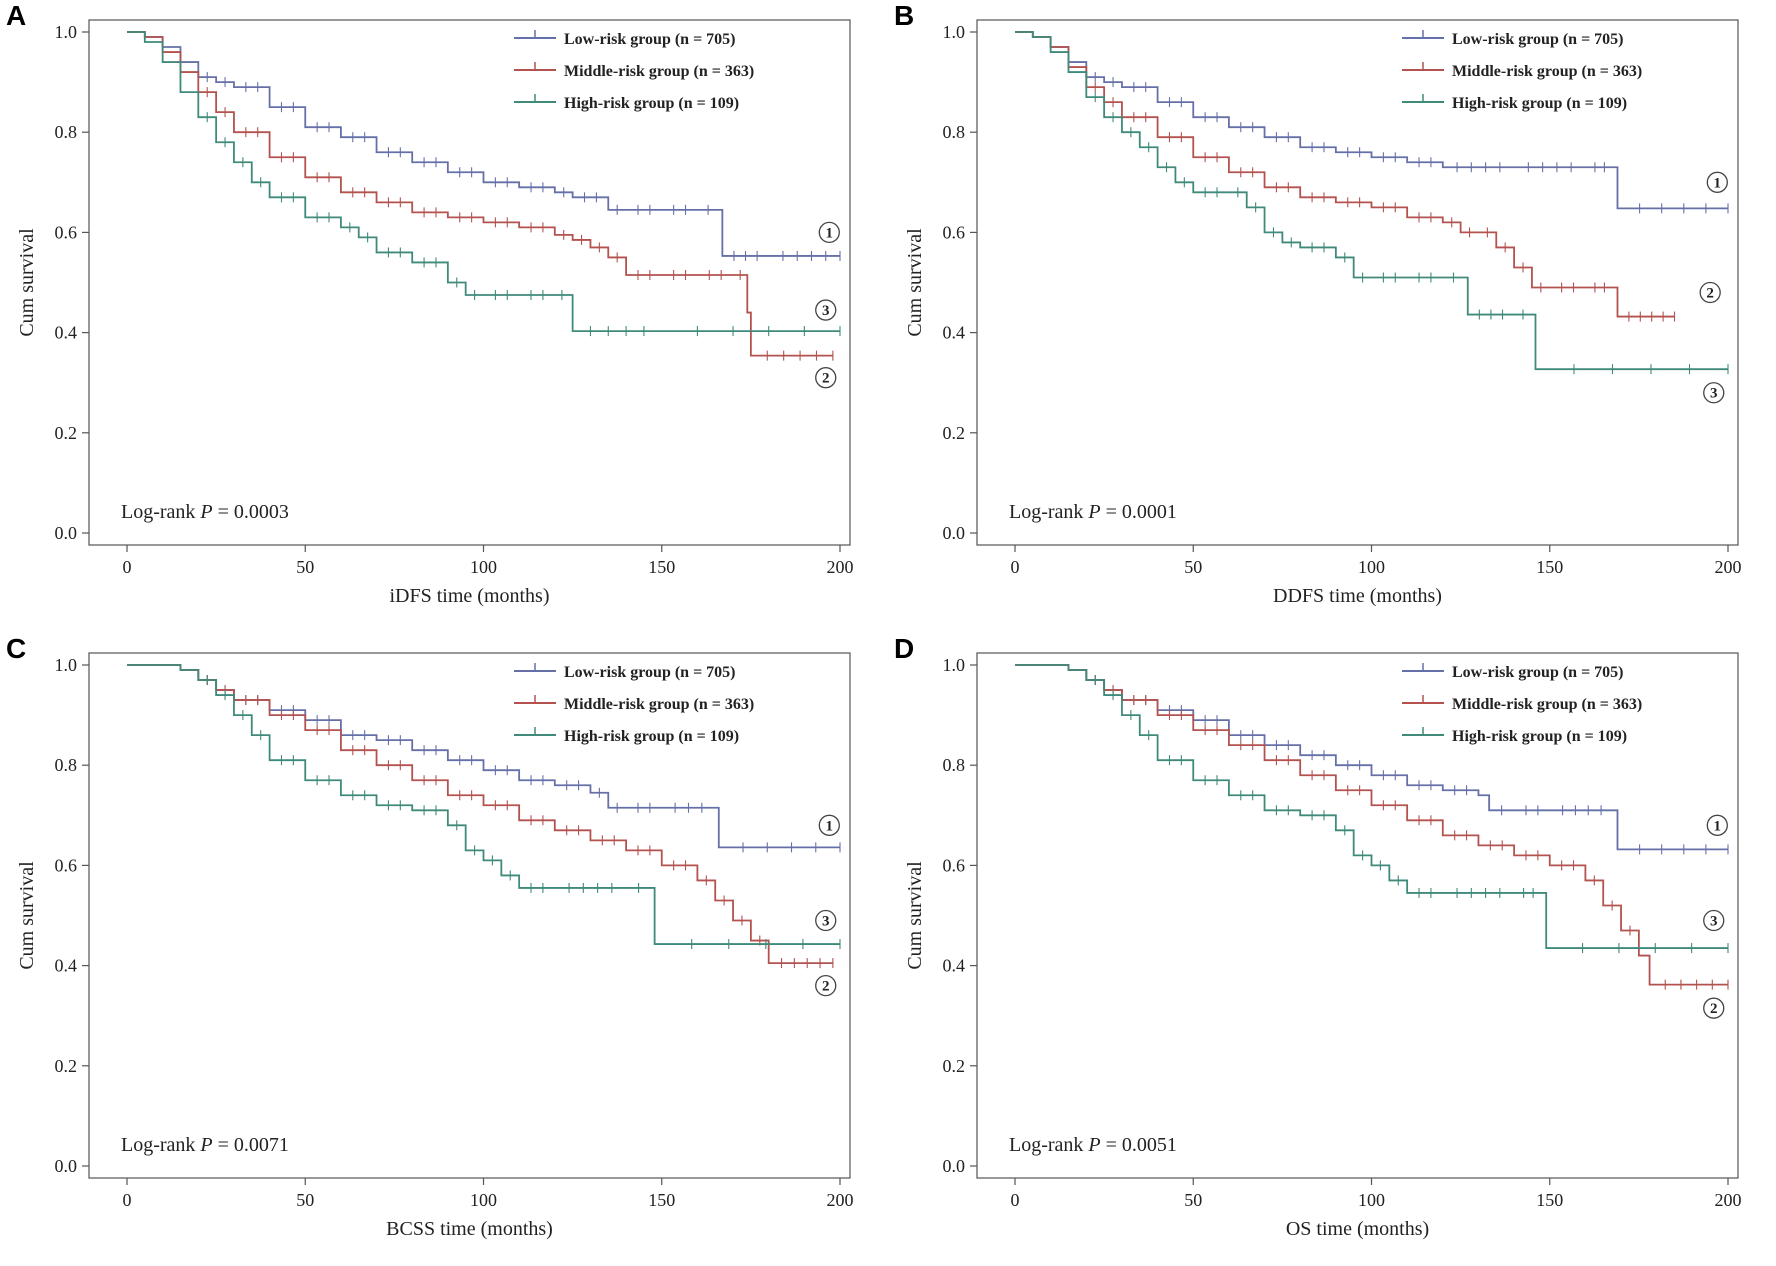 Image resolution: width=1776 pixels, height=1266 pixels. Describe the element at coordinates (251, 1145) in the screenshot. I see `log-rank-value: = 0.0071` at that location.